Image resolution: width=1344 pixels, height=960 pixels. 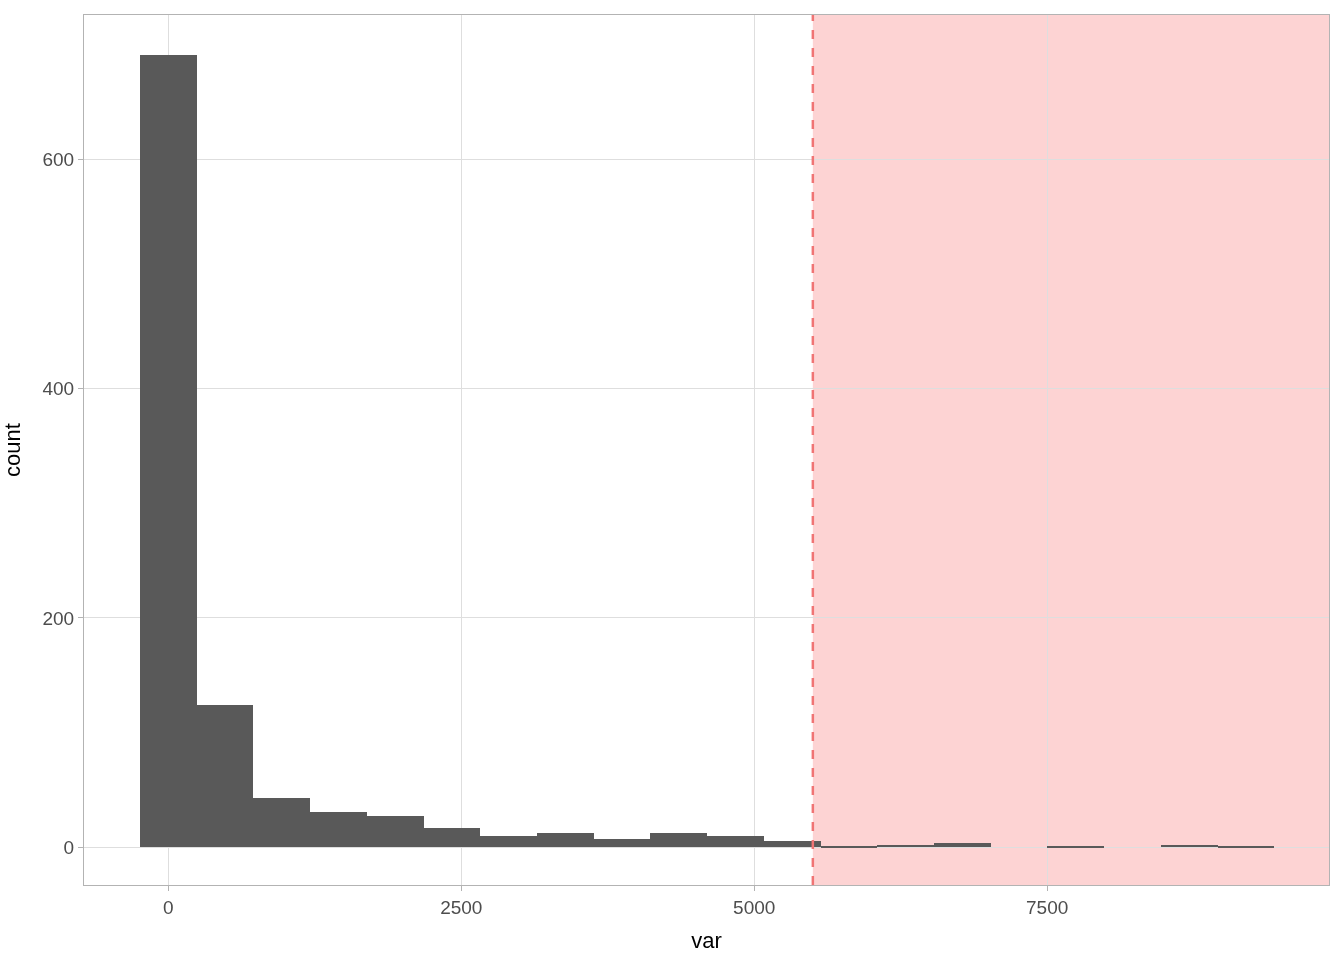 I want to click on y-tick-label: 600, so click(x=58, y=160).